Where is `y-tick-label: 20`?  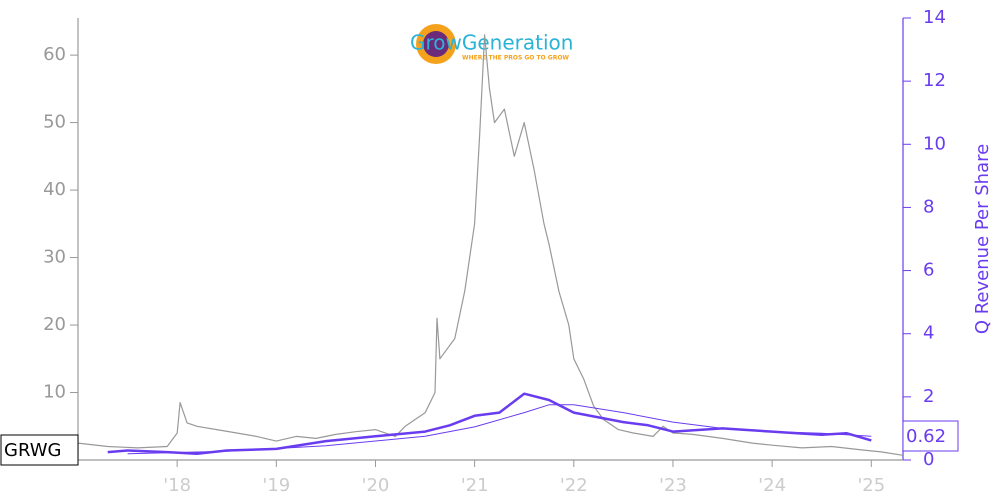 y-tick-label: 20 is located at coordinates (54, 324).